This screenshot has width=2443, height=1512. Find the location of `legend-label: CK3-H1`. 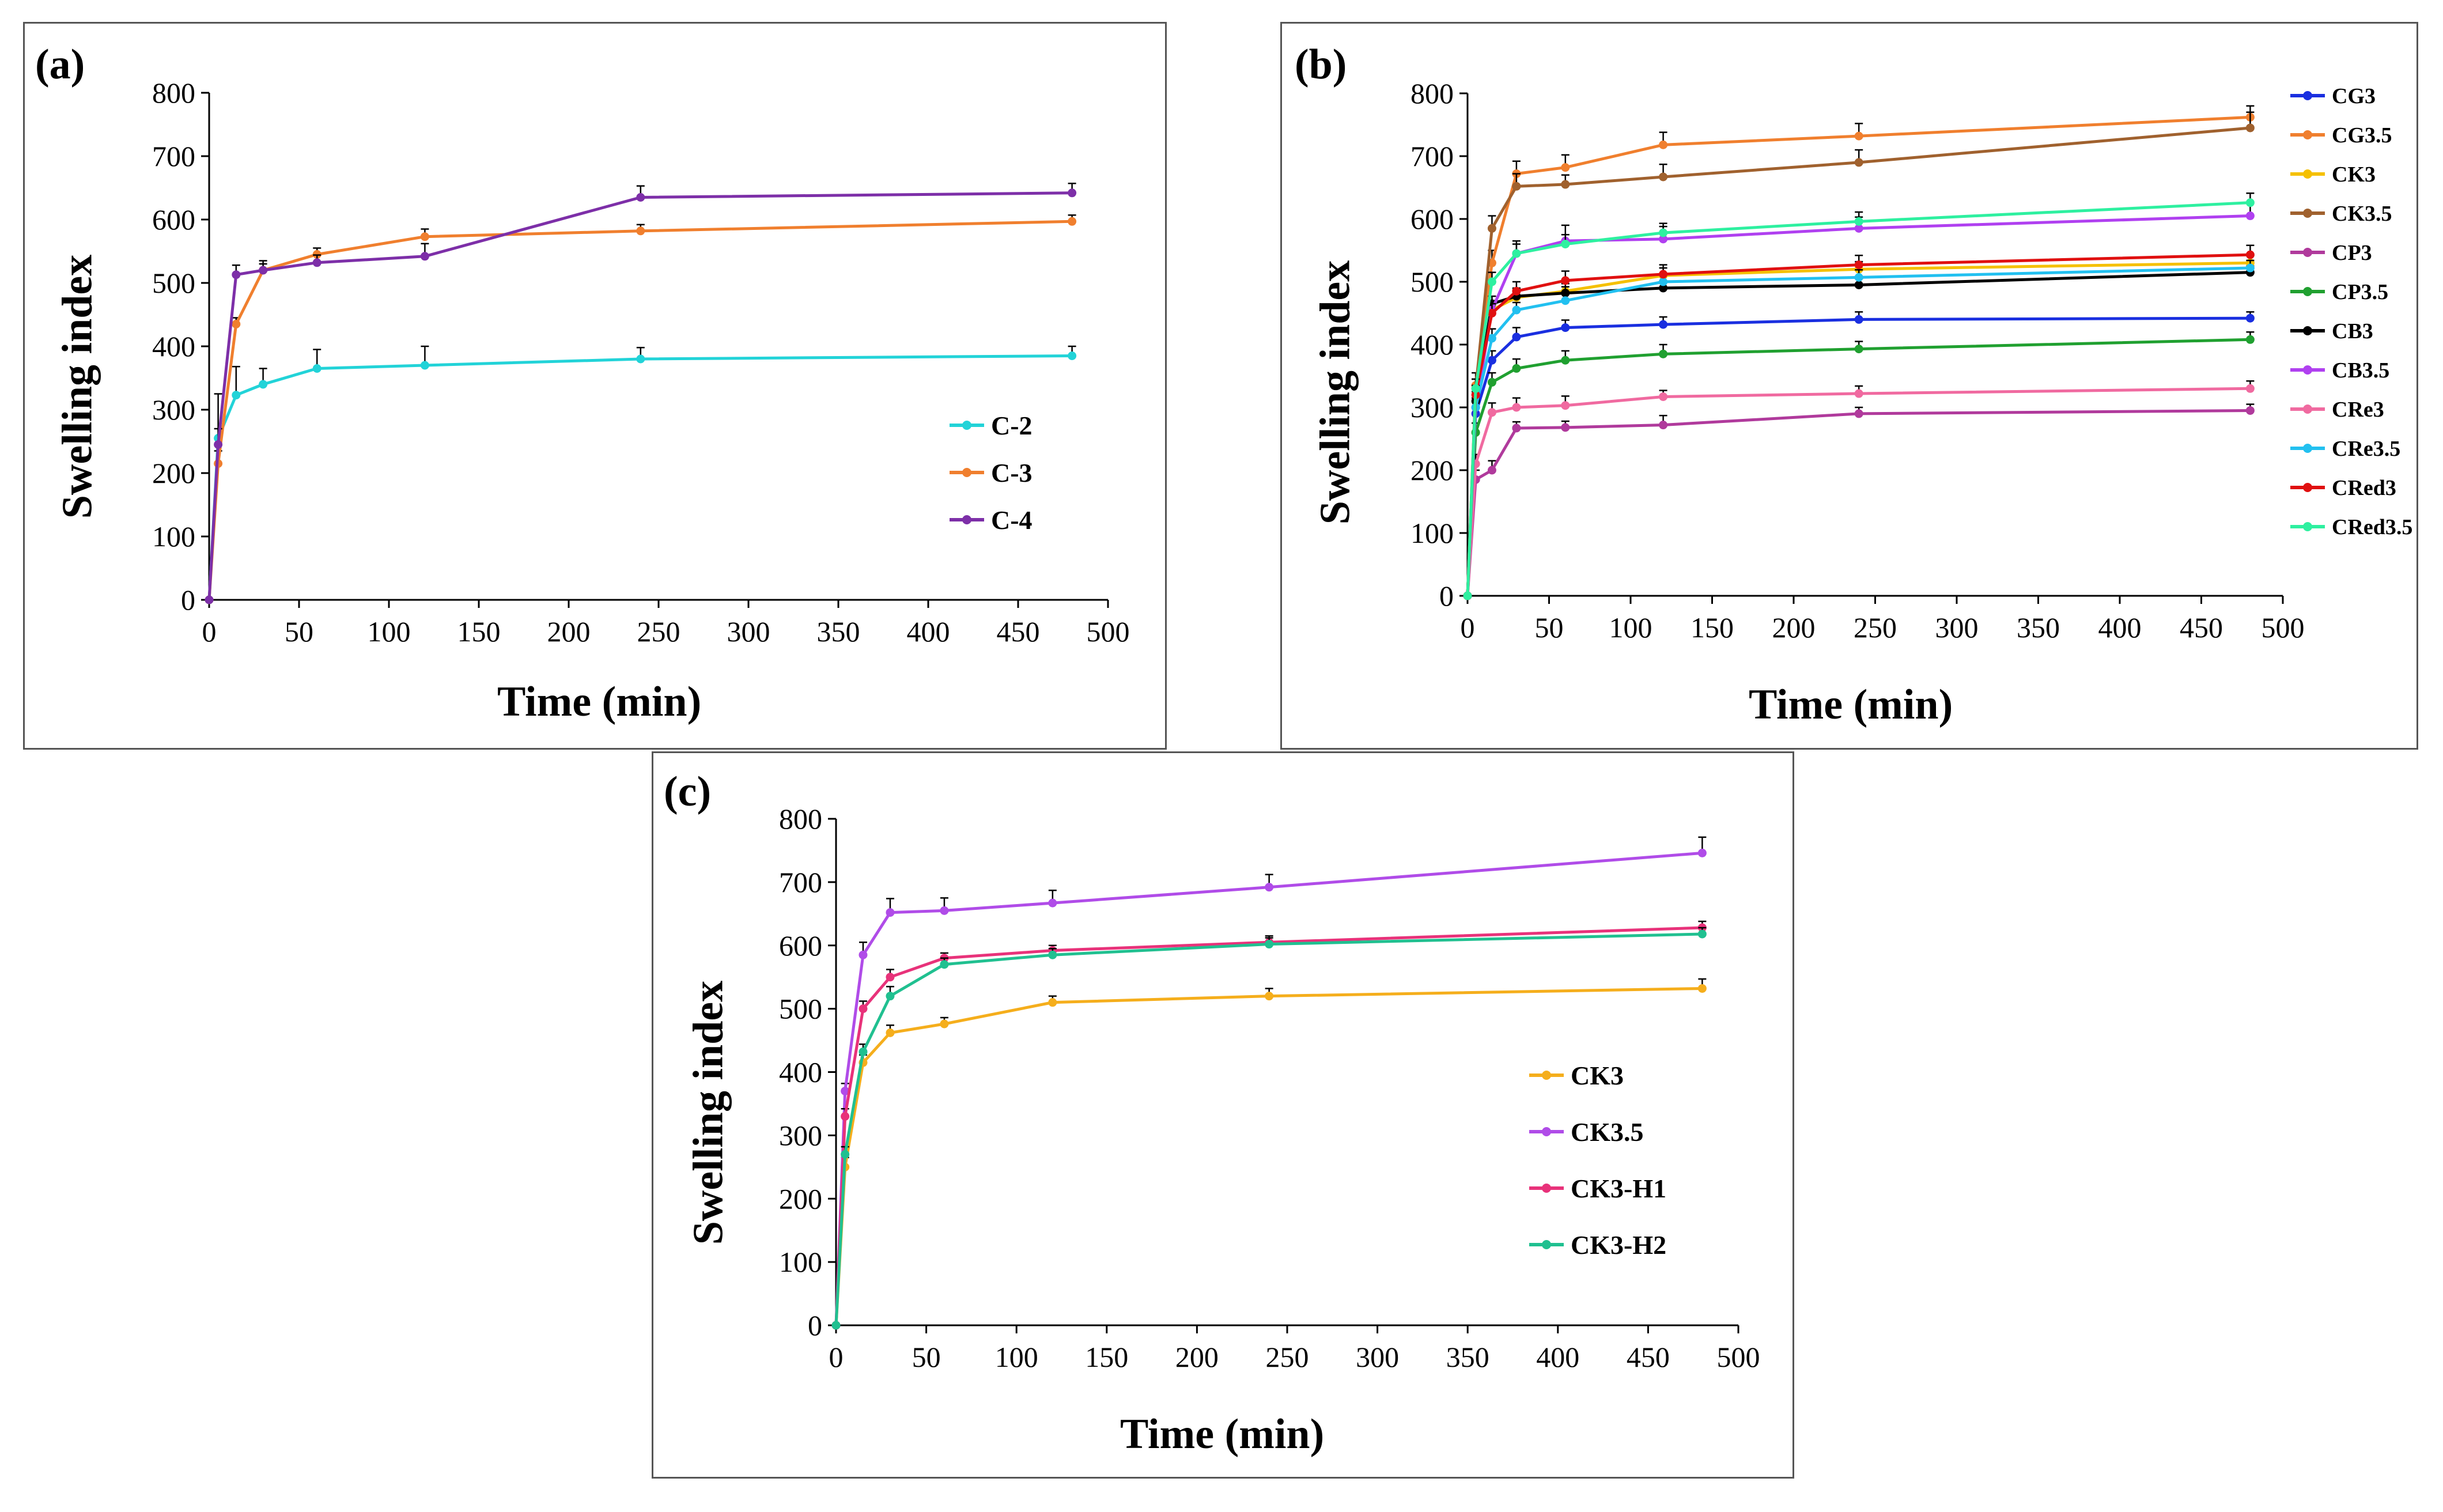

legend-label: CK3-H1 is located at coordinates (1619, 1188).